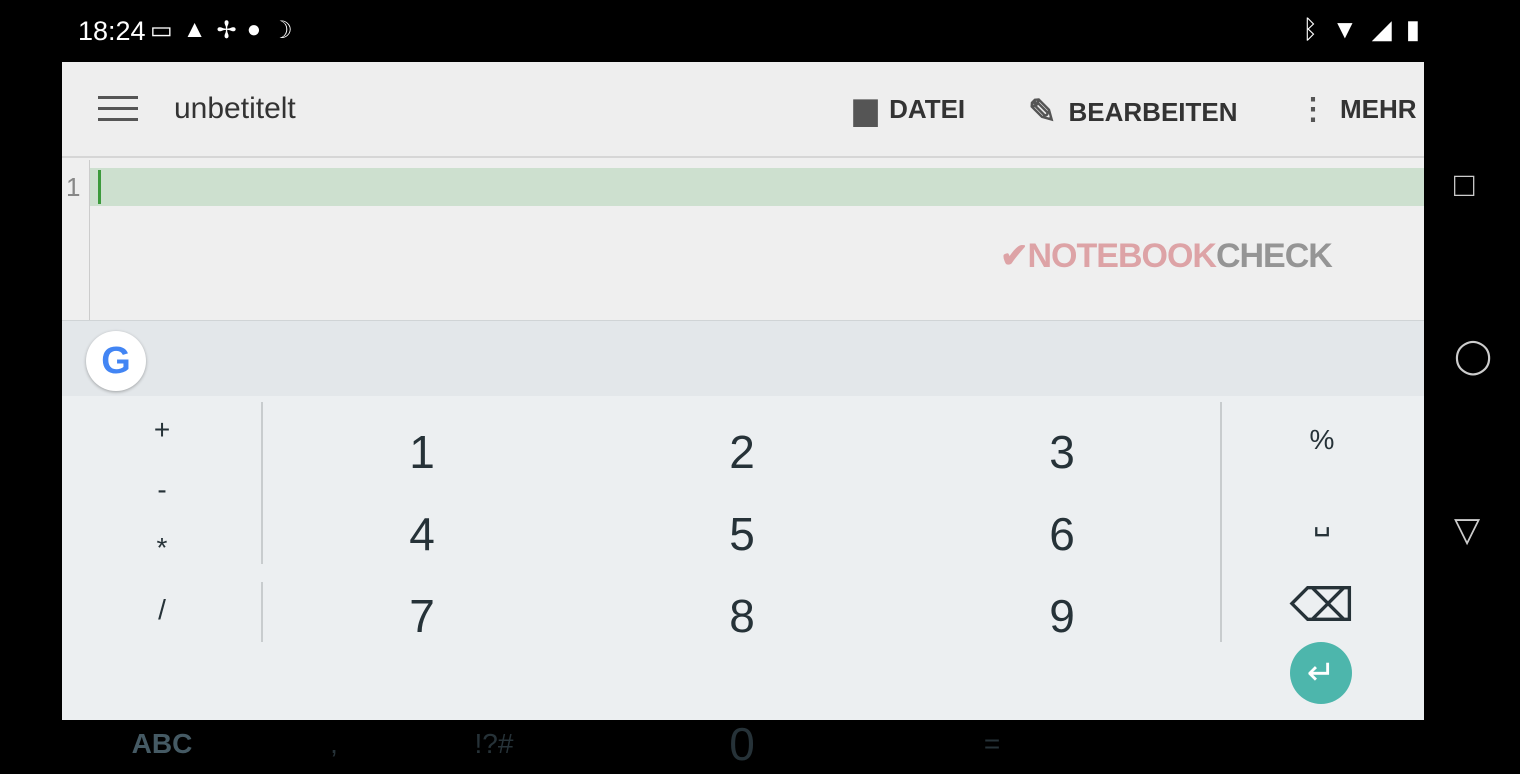 This screenshot has height=774, width=1520. What do you see at coordinates (1412, 29) in the screenshot?
I see `battery-icon: ▮` at bounding box center [1412, 29].